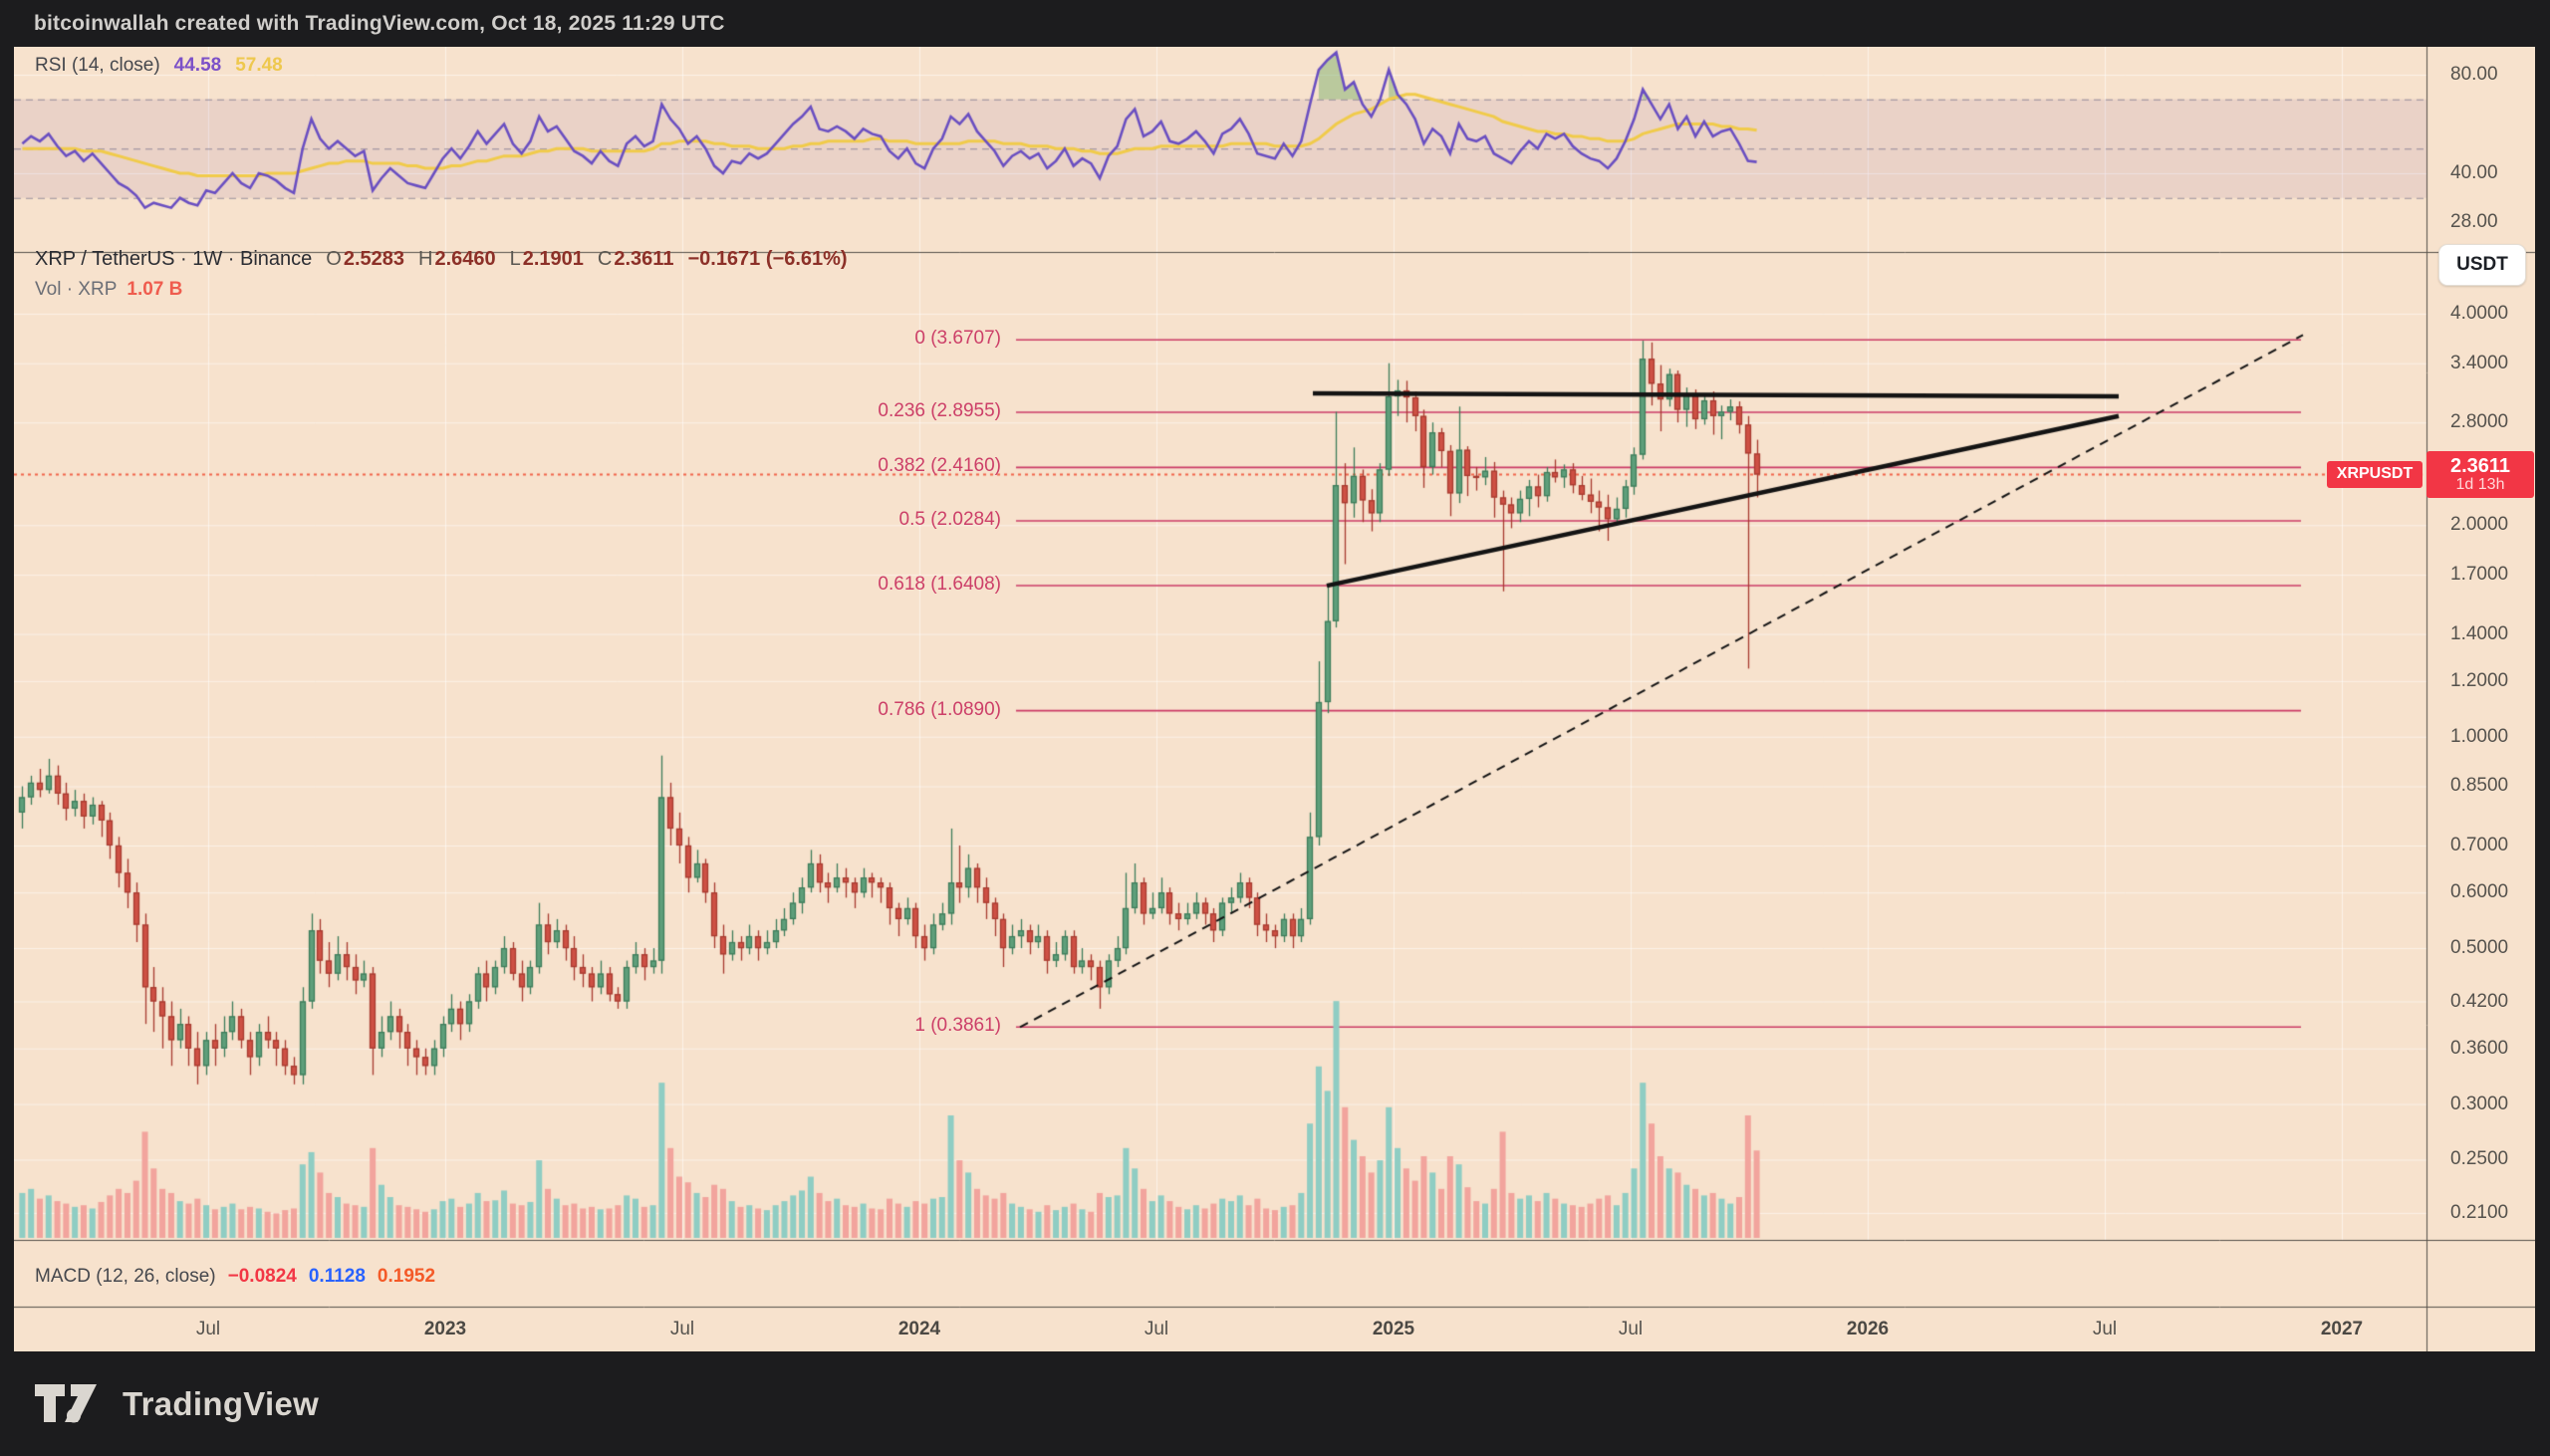 The height and width of the screenshot is (1456, 2550). I want to click on time-axis-label: 2027, so click(2342, 1329).